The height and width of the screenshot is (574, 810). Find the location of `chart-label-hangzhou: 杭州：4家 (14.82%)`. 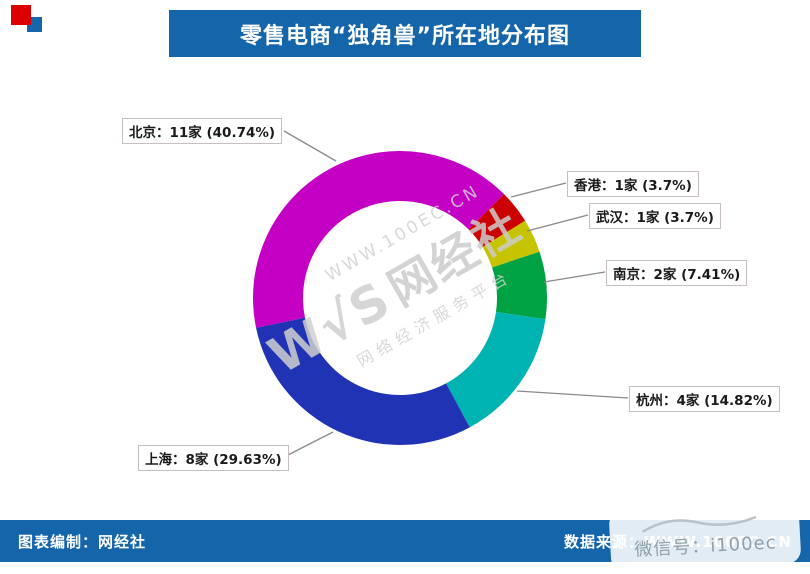

chart-label-hangzhou: 杭州：4家 (14.82%) is located at coordinates (704, 399).